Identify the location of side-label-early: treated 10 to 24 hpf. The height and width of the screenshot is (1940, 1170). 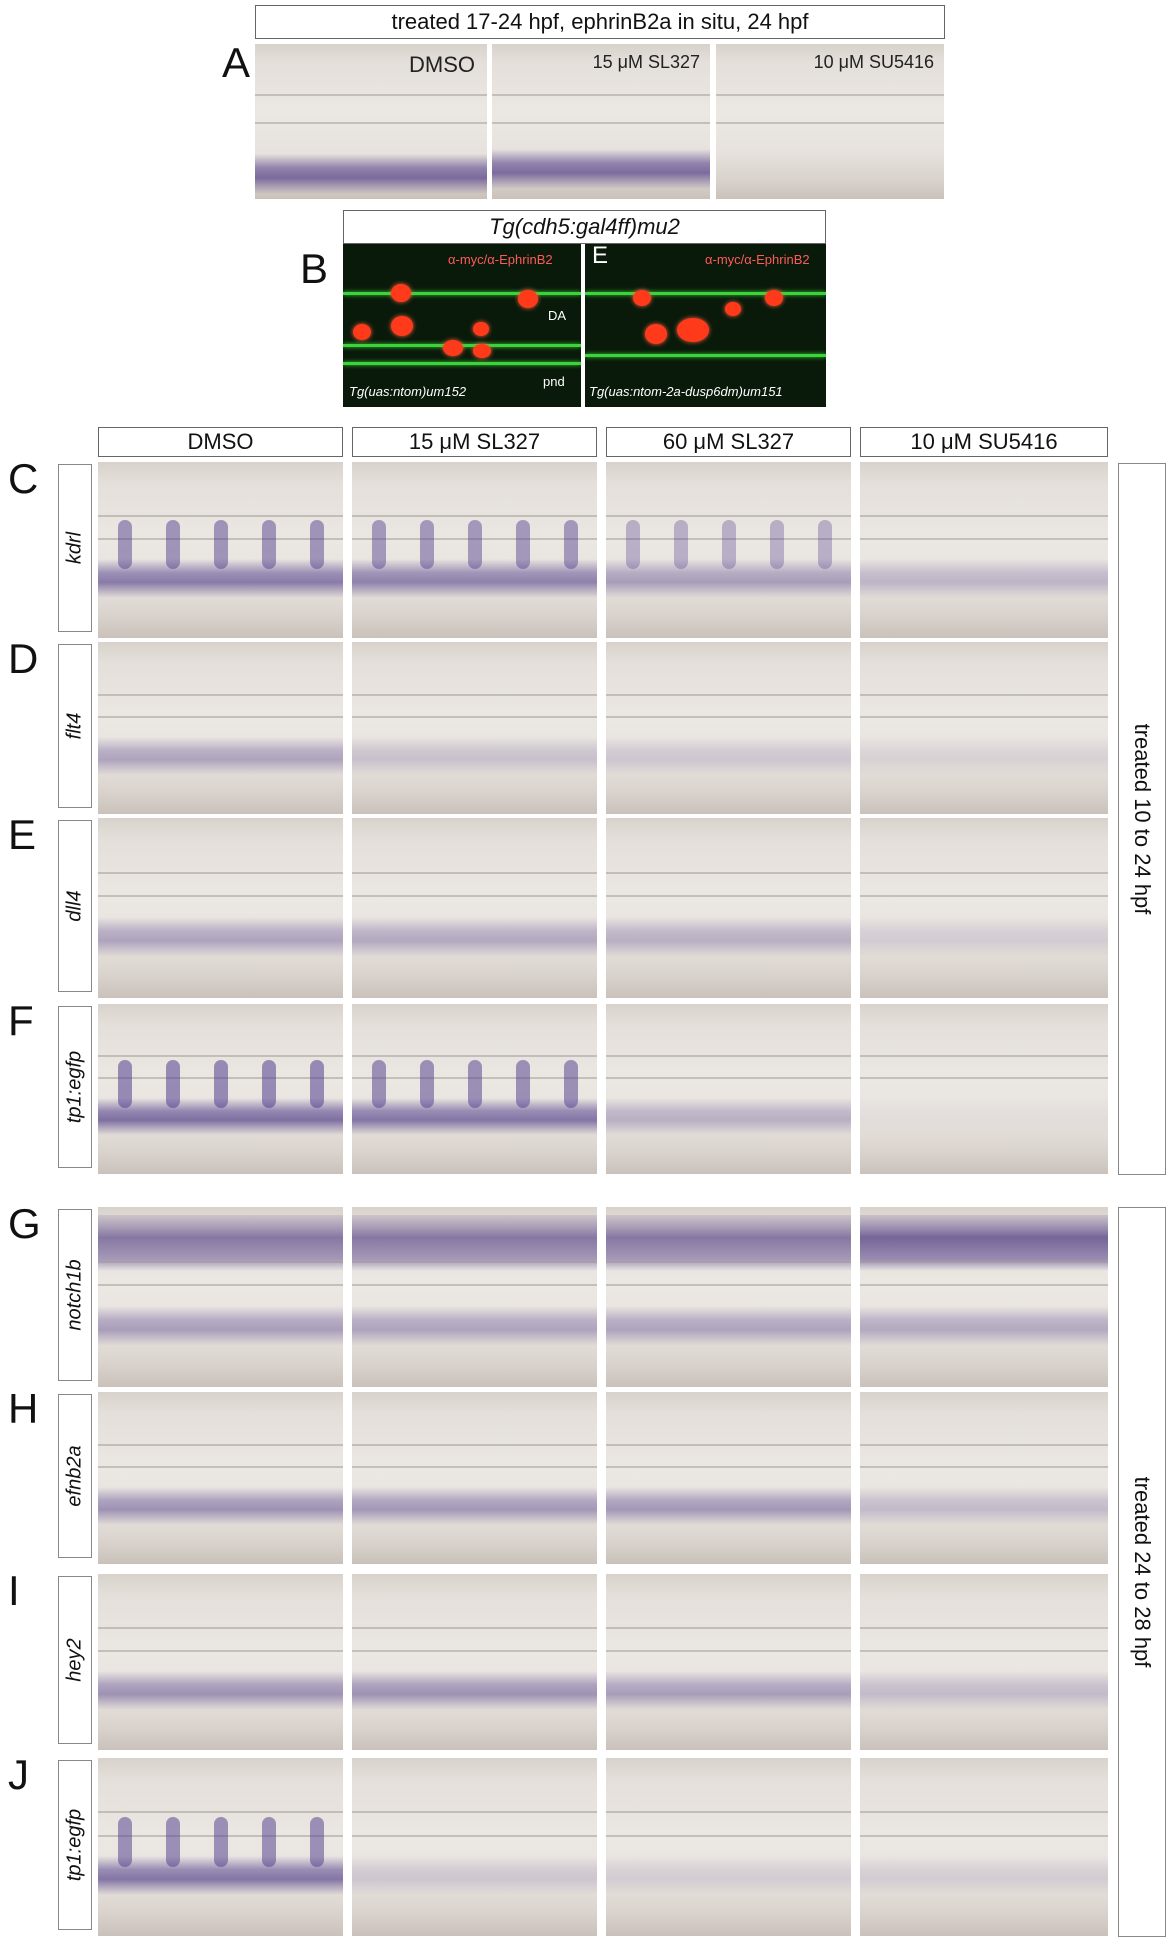
(1142, 819).